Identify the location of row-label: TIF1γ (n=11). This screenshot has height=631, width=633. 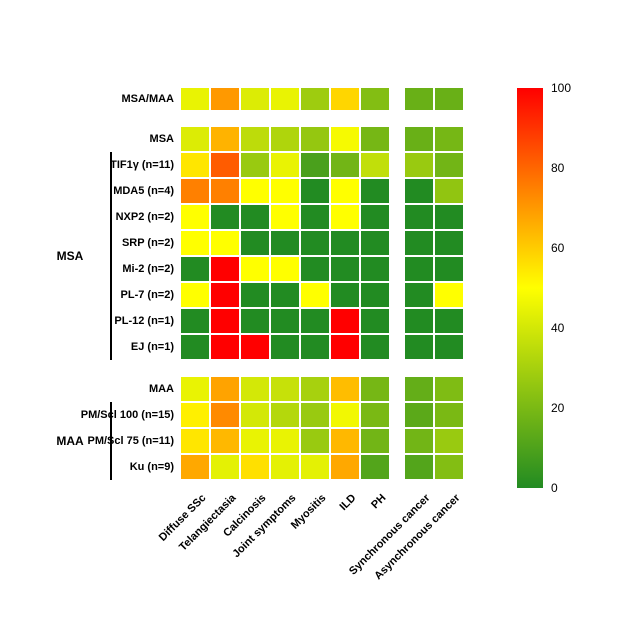
(142, 165).